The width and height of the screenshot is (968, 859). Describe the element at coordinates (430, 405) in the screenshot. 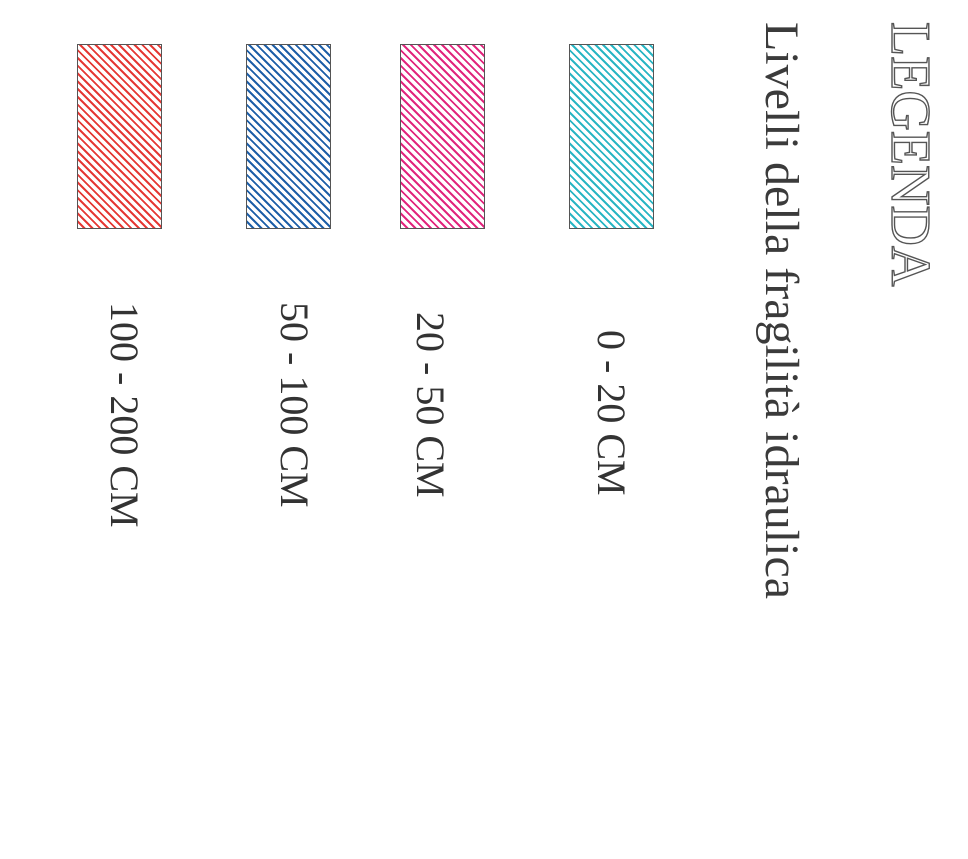

I see `legend-label-20-50: 20 - 50 CM` at that location.